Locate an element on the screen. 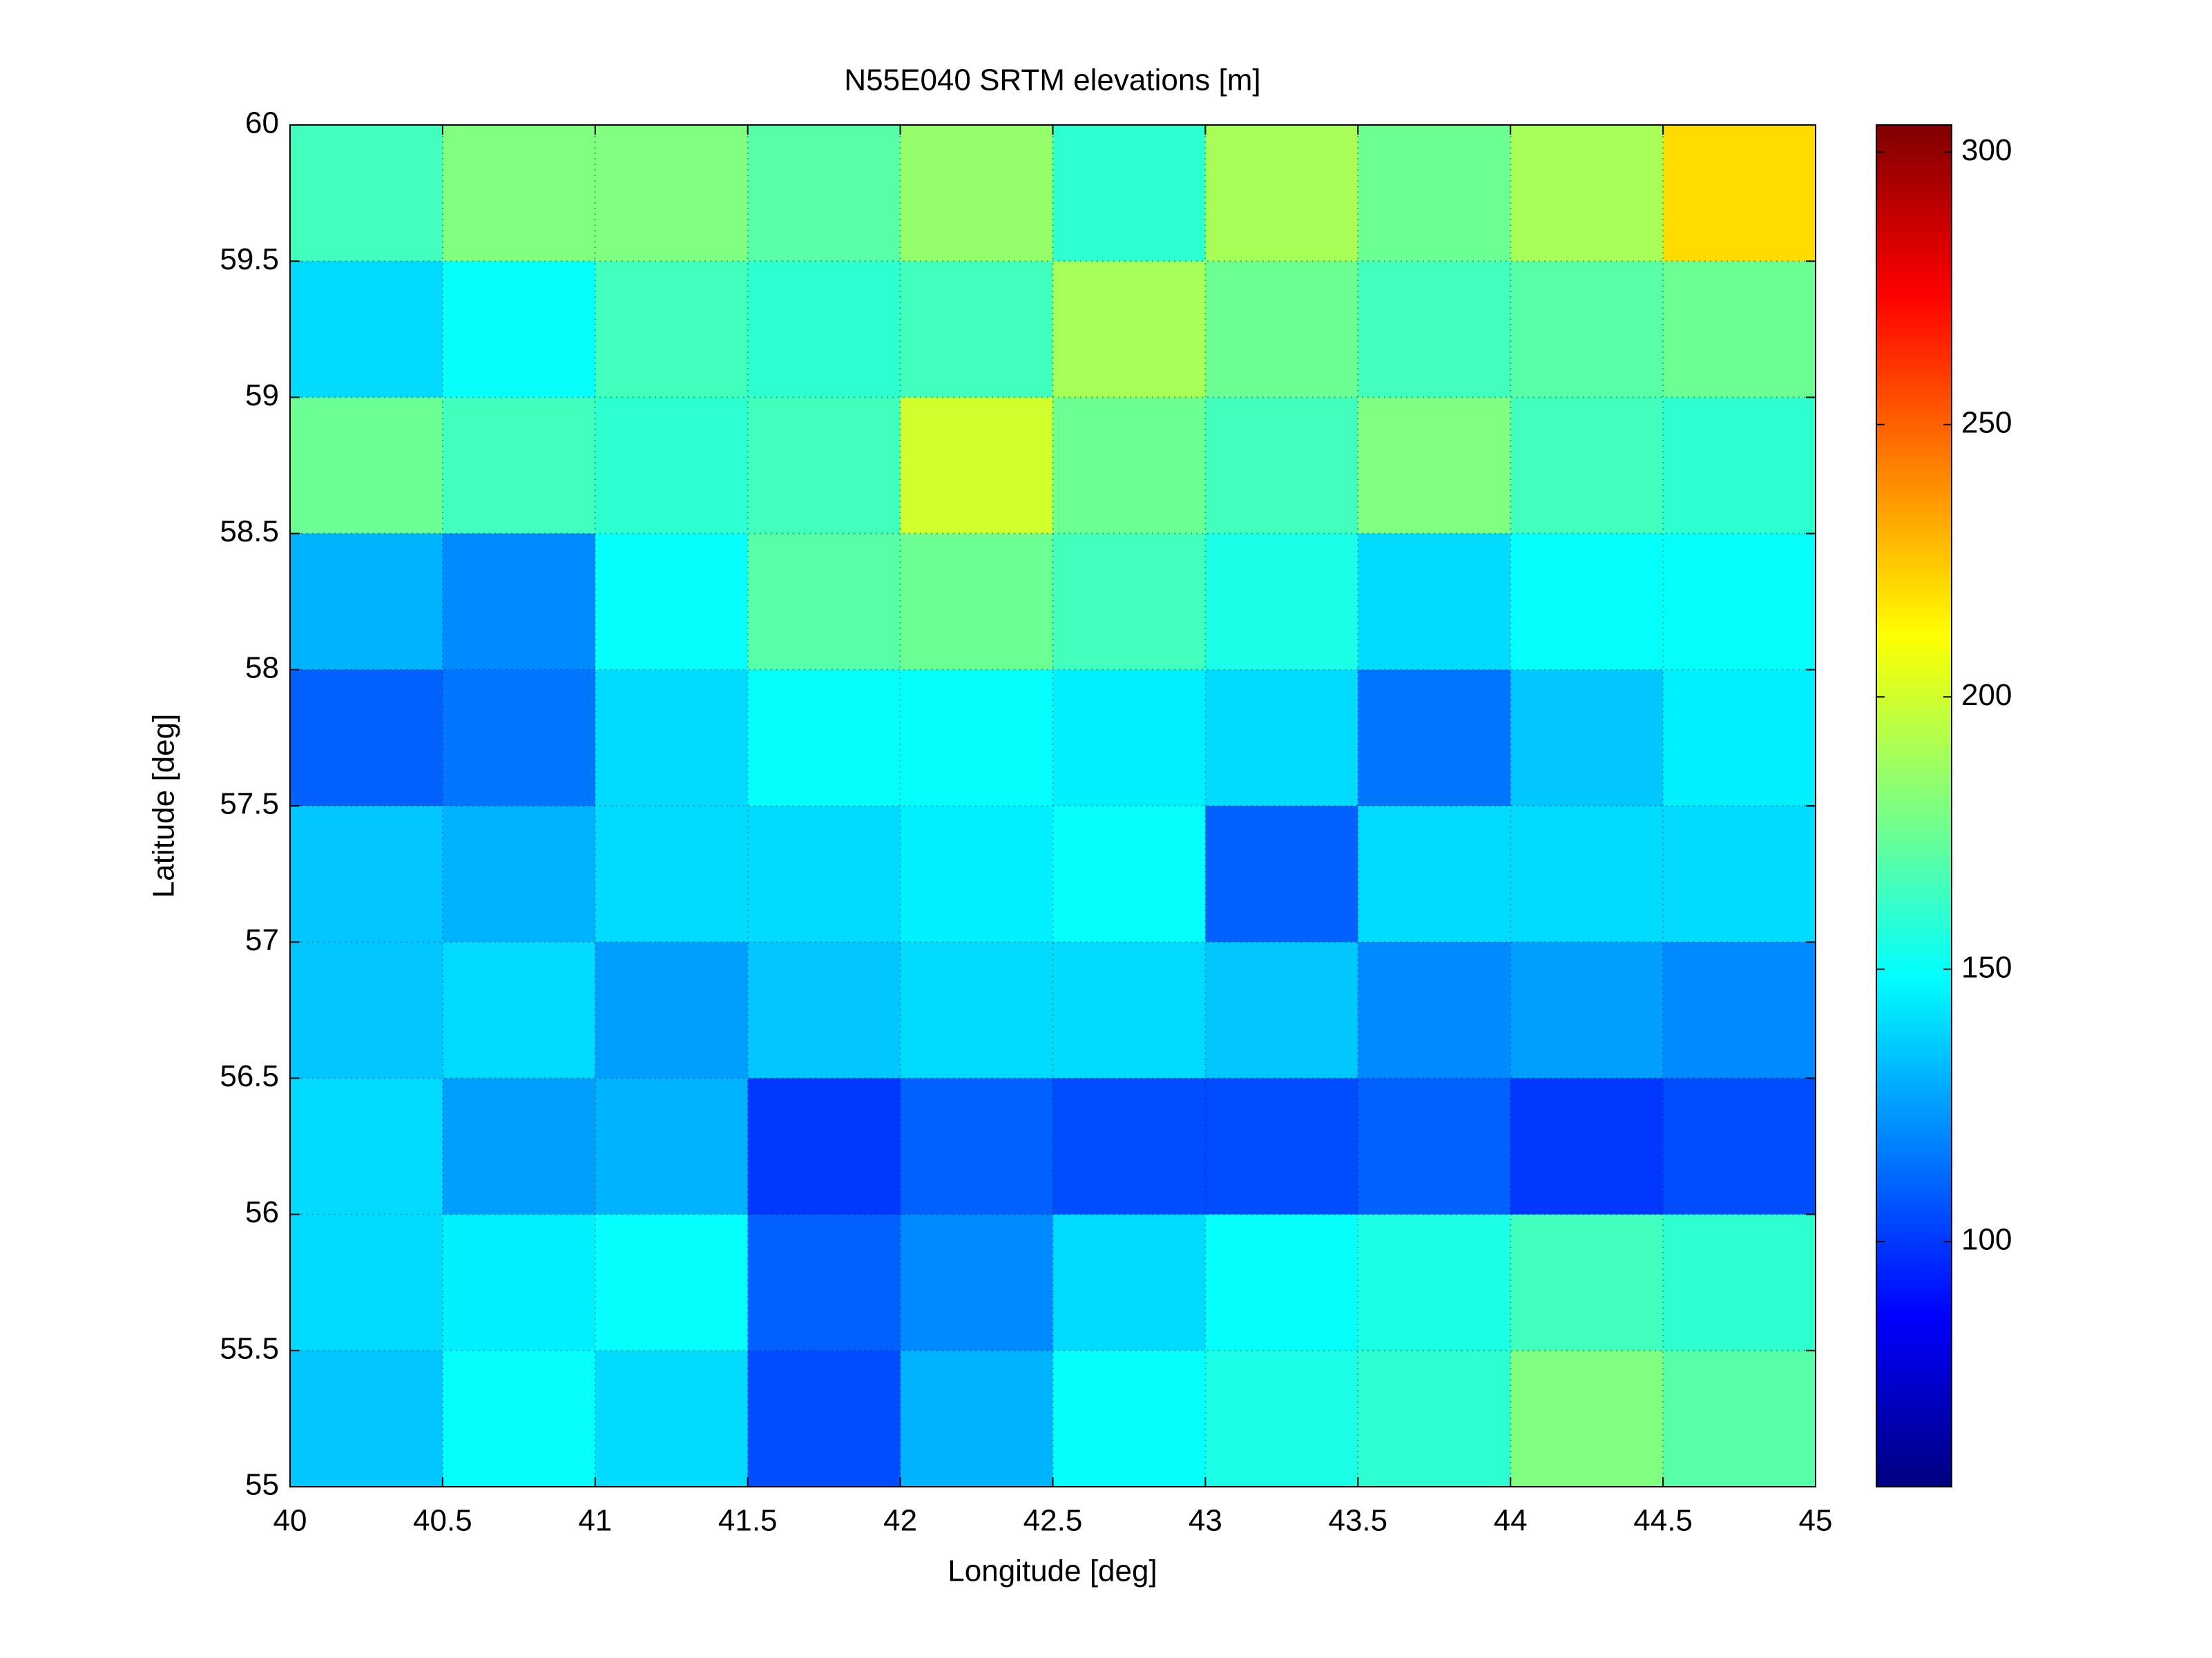 Image resolution: width=2212 pixels, height=1658 pixels. x-tick-label: 40.5 is located at coordinates (443, 1521).